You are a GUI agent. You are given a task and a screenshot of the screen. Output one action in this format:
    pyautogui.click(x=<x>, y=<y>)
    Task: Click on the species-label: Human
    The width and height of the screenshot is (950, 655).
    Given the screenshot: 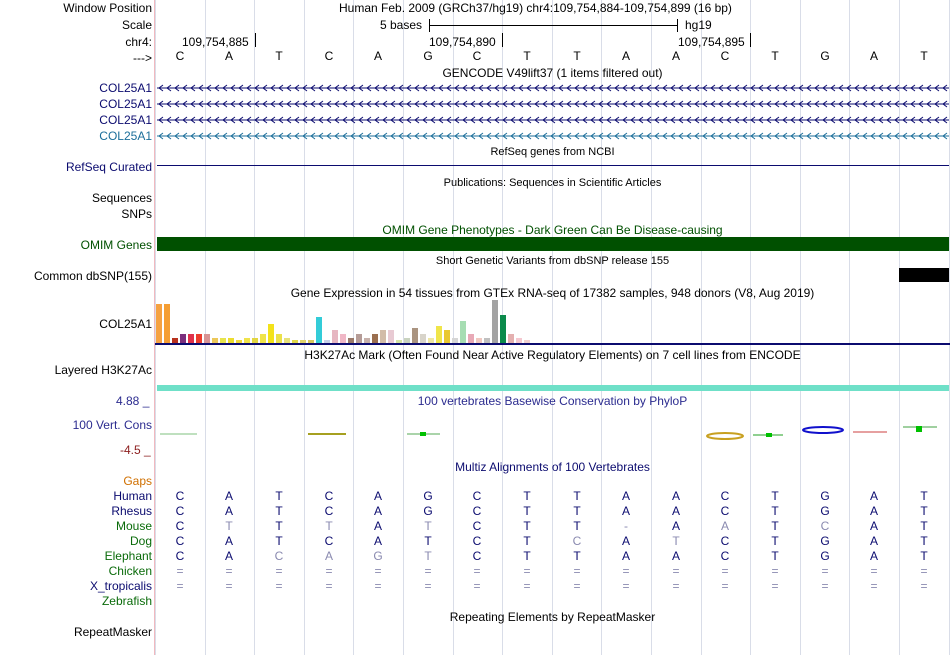 What is the action you would take?
    pyautogui.click(x=132, y=496)
    